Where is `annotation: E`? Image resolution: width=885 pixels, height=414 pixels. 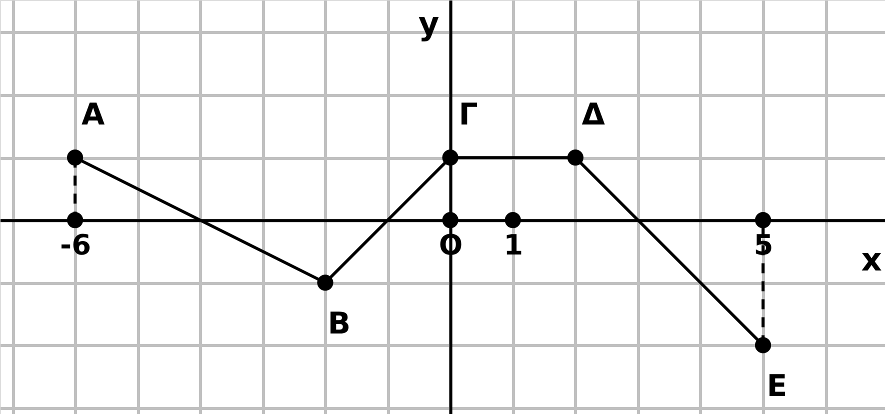 annotation: E is located at coordinates (777, 386).